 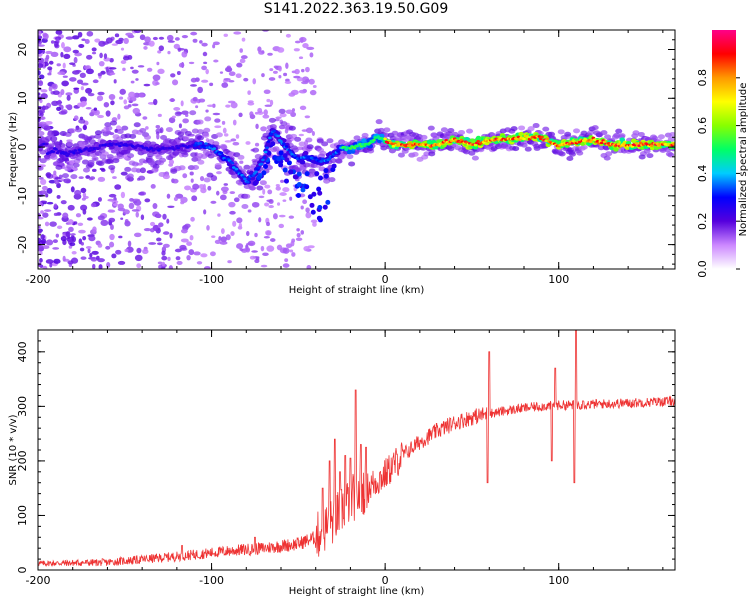 I want to click on snr-y-tick-label: 400, so click(x=22, y=351).